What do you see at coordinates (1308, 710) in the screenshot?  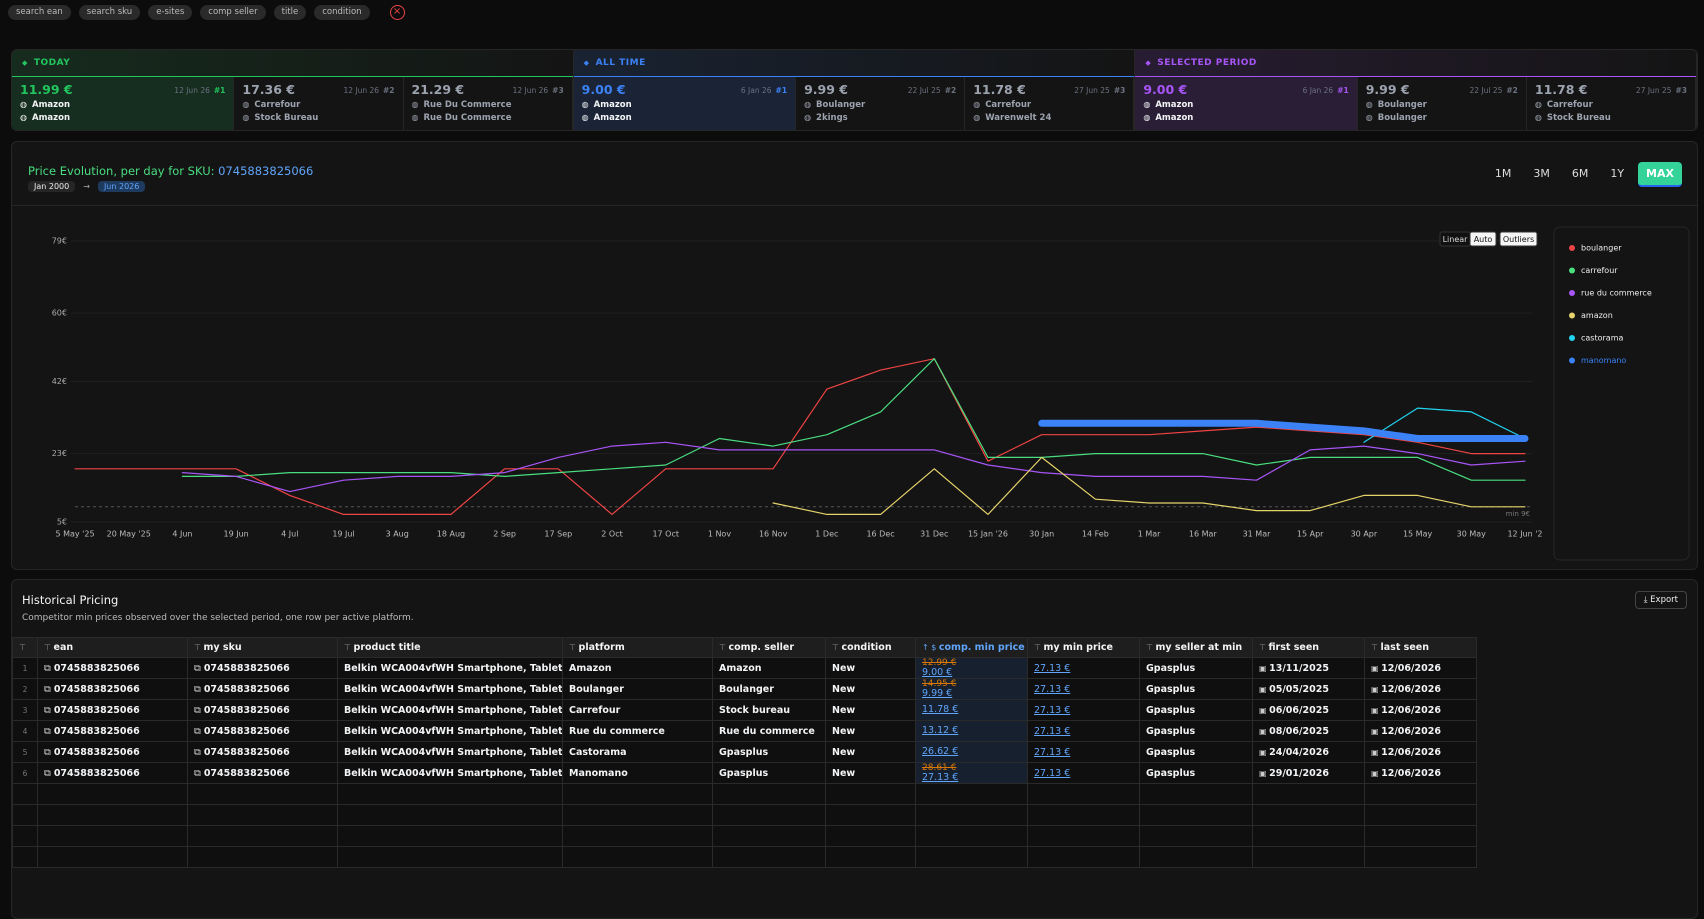 I see `cell: 06/06/2025` at bounding box center [1308, 710].